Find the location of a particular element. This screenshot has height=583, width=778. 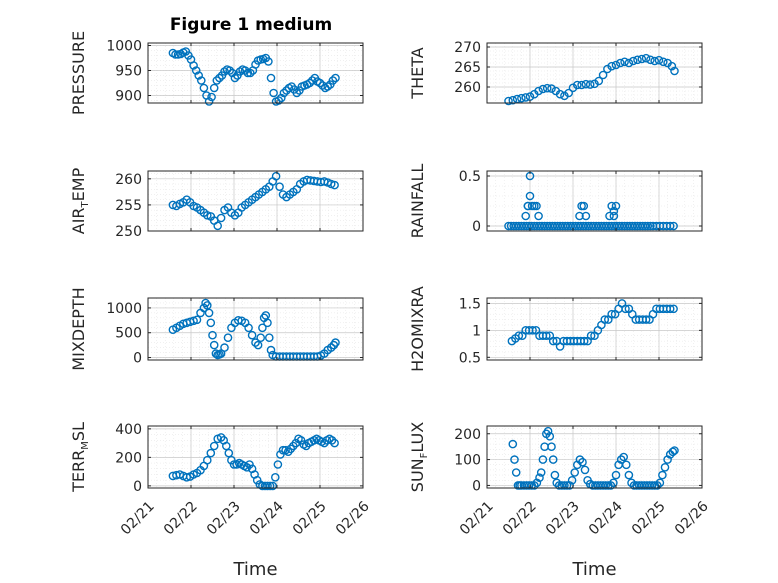

y-axis-label: PRESSURE is located at coordinates (78, 73).